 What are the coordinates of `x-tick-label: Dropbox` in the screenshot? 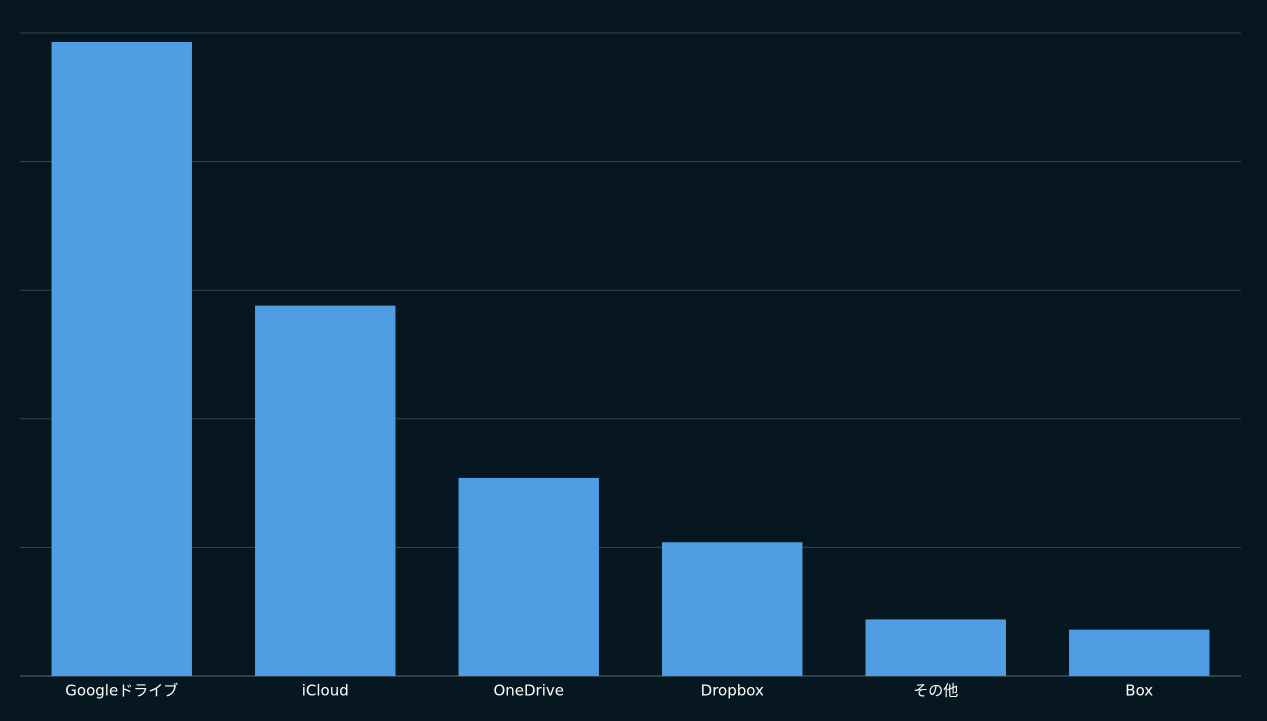 It's located at (732, 691).